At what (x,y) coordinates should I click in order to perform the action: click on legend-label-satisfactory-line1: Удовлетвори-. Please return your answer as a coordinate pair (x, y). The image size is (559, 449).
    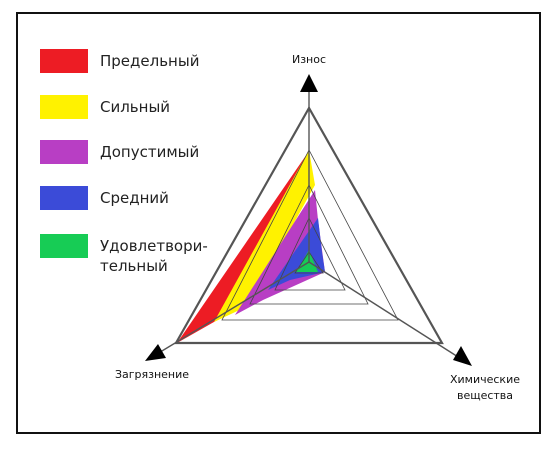
    Looking at the image, I should click on (154, 246).